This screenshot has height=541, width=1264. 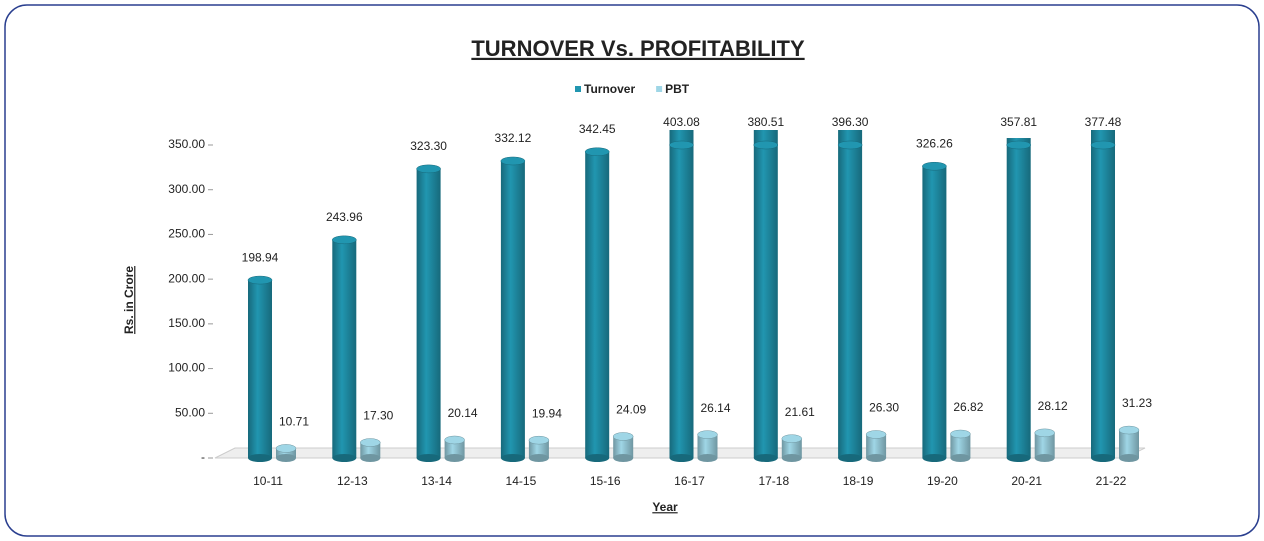 What do you see at coordinates (942, 481) in the screenshot?
I see `x-tick-label: 19-20` at bounding box center [942, 481].